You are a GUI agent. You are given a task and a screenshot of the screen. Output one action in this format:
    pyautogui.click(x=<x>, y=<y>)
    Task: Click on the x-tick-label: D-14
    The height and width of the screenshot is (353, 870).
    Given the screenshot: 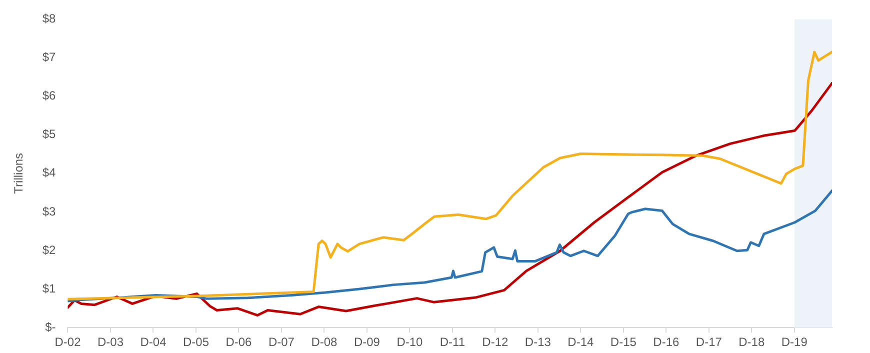 What is the action you would take?
    pyautogui.click(x=581, y=342)
    